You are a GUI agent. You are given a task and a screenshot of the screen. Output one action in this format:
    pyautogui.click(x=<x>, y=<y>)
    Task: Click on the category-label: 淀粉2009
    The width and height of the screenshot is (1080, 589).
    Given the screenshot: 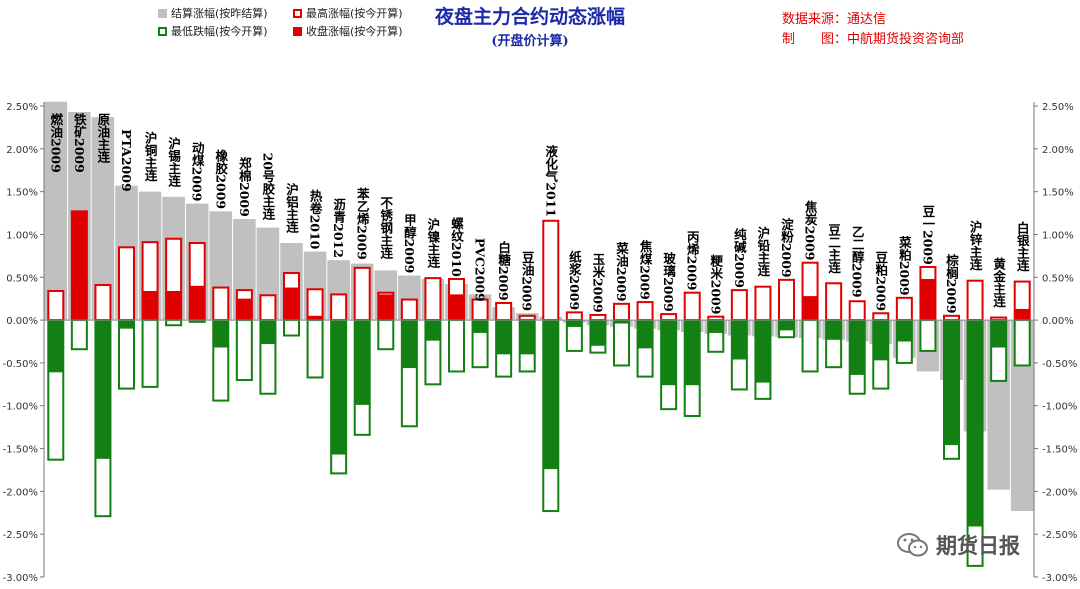 What is the action you would take?
    pyautogui.click(x=786, y=247)
    